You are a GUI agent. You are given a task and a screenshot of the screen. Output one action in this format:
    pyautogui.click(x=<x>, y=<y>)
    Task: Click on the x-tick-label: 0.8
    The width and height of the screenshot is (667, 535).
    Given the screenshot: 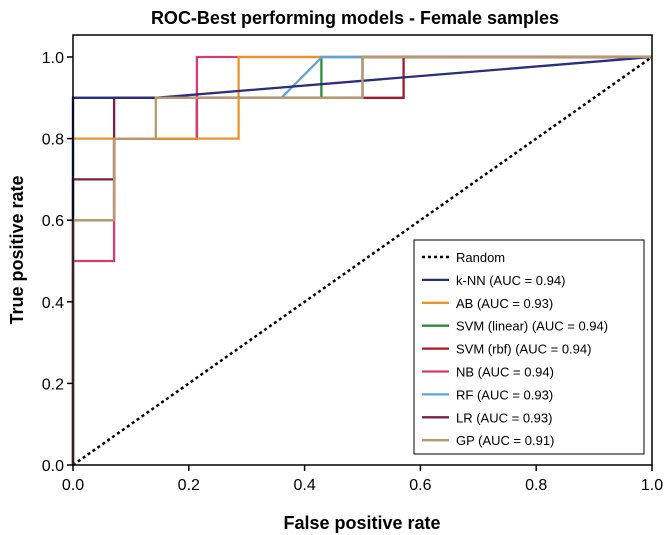 What is the action you would take?
    pyautogui.click(x=536, y=485)
    